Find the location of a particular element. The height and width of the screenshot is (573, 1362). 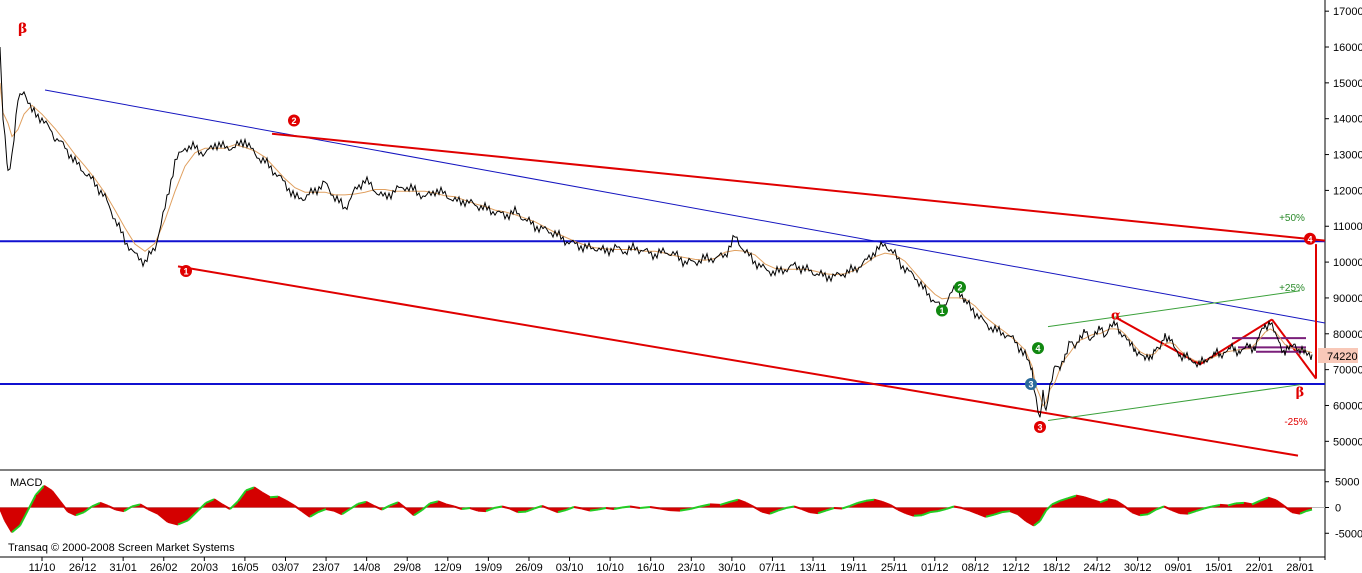

price-tick-label: 90000 is located at coordinates (1347, 299).